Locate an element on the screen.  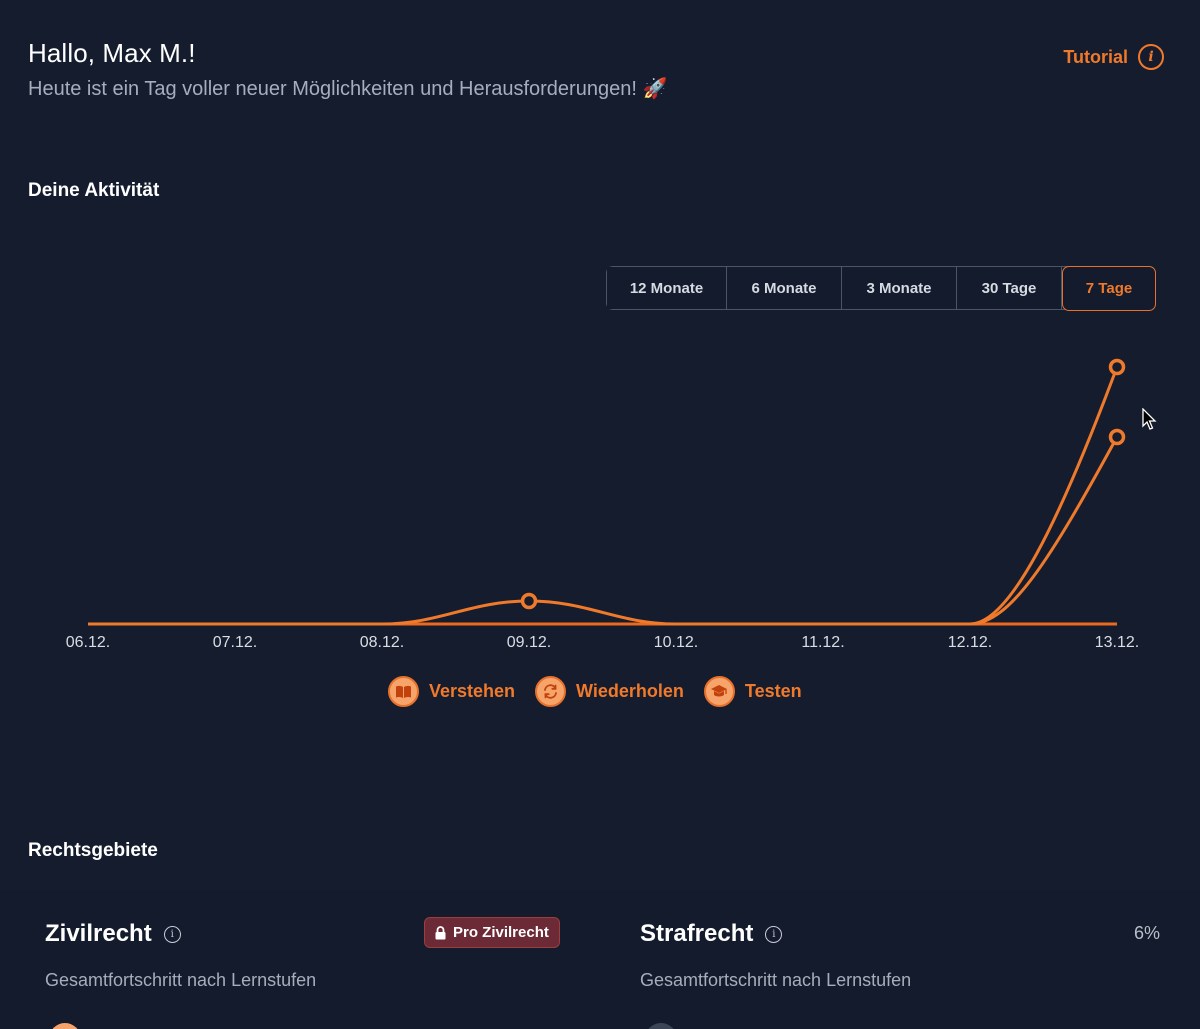
legend-wiederholen: Wiederholen is located at coordinates (609, 691).